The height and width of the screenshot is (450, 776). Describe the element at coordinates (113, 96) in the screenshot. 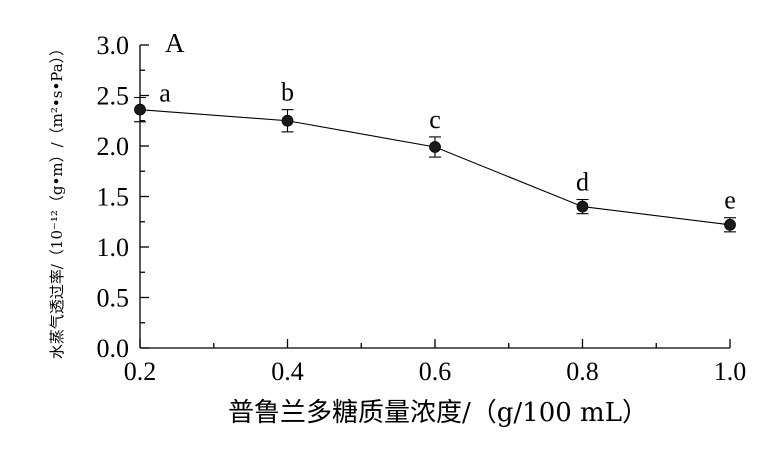

I see `y-tick-label: 2.5` at that location.